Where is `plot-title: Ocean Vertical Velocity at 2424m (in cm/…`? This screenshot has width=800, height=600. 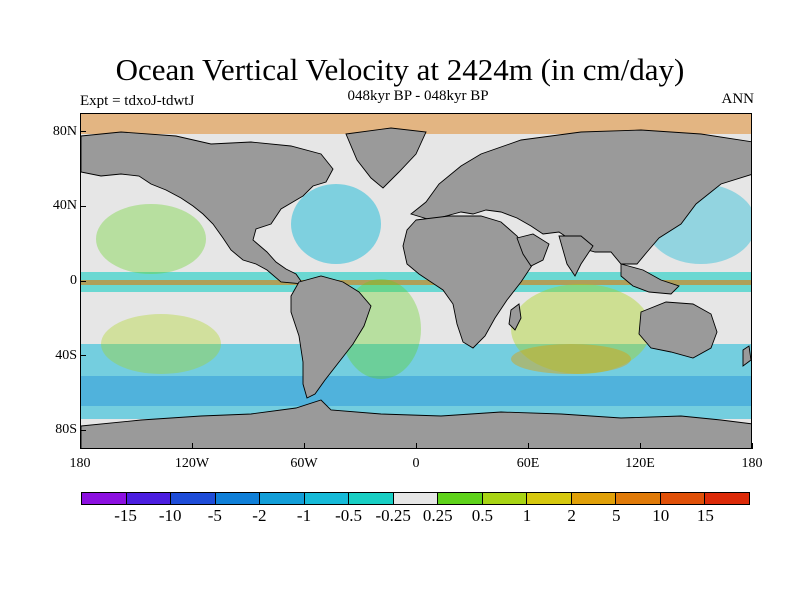 plot-title: Ocean Vertical Velocity at 2424m (in cm/… is located at coordinates (400, 69).